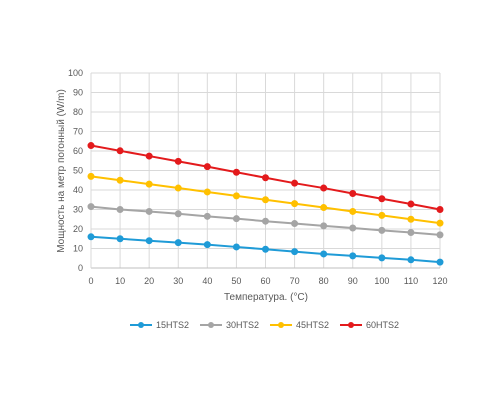 This screenshot has height=405, width=500. What do you see at coordinates (80, 268) in the screenshot?
I see `y-tick-label: 0` at bounding box center [80, 268].